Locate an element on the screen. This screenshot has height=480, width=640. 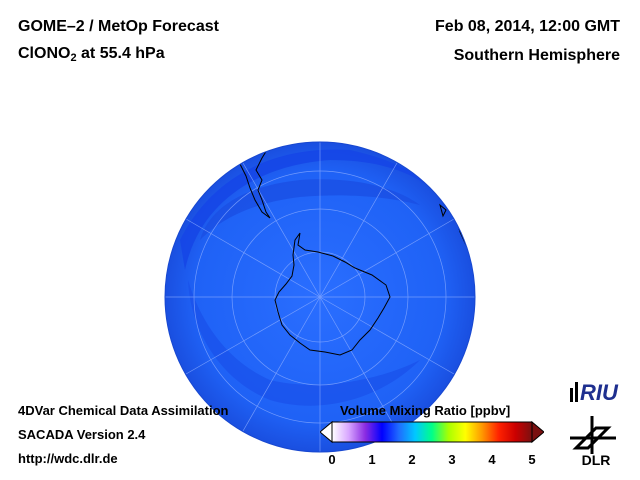
colorbar-tick-label: 3 is located at coordinates (452, 459).